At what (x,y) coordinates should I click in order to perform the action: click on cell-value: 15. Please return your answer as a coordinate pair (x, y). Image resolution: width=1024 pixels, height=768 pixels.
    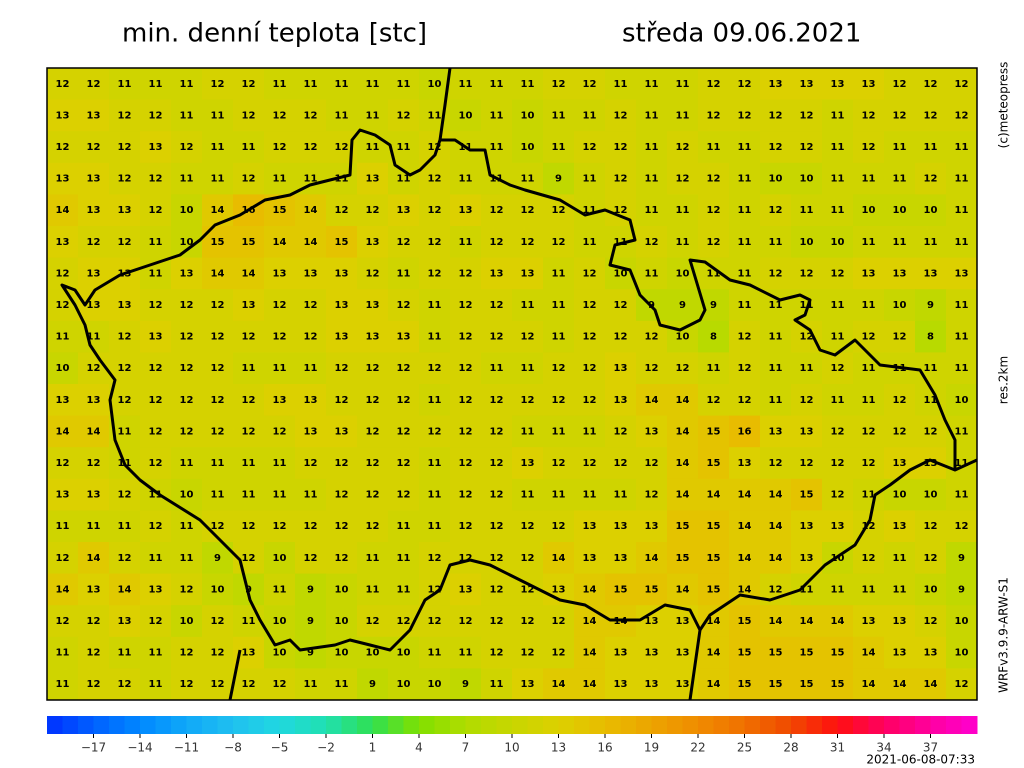
    Looking at the image, I should click on (776, 653).